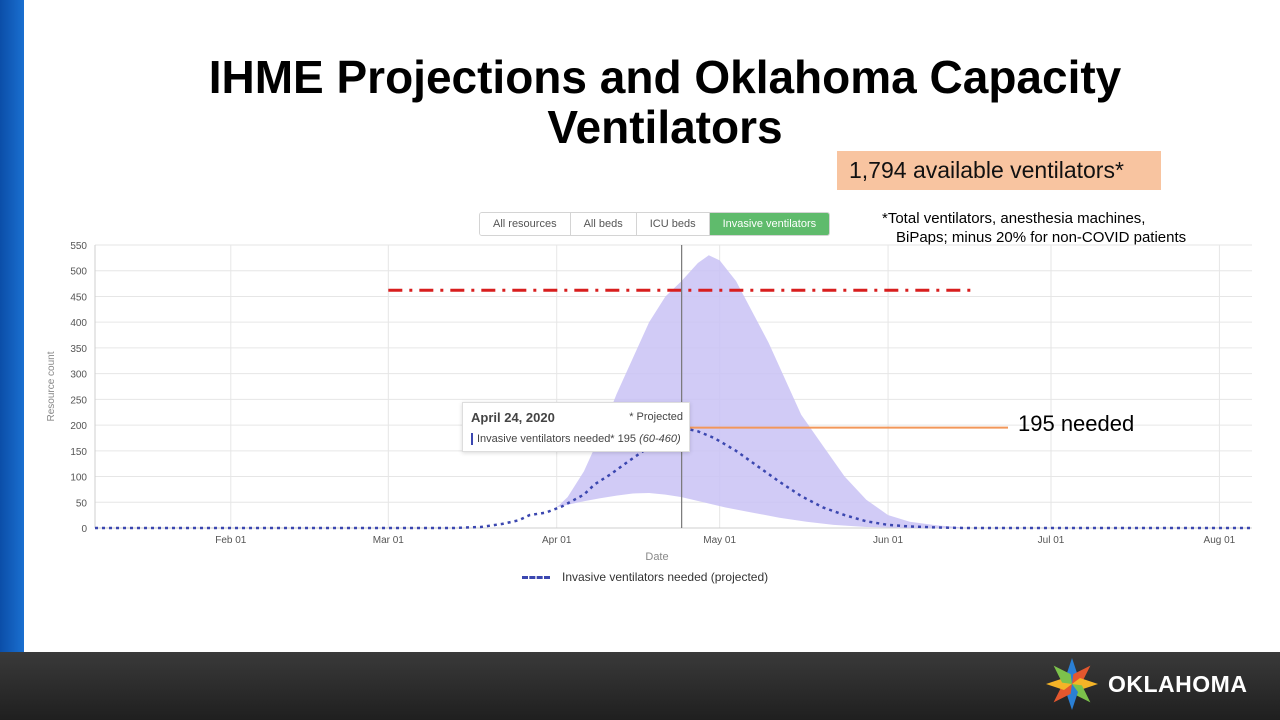  What do you see at coordinates (719, 540) in the screenshot?
I see `x-tick-label: May 01` at bounding box center [719, 540].